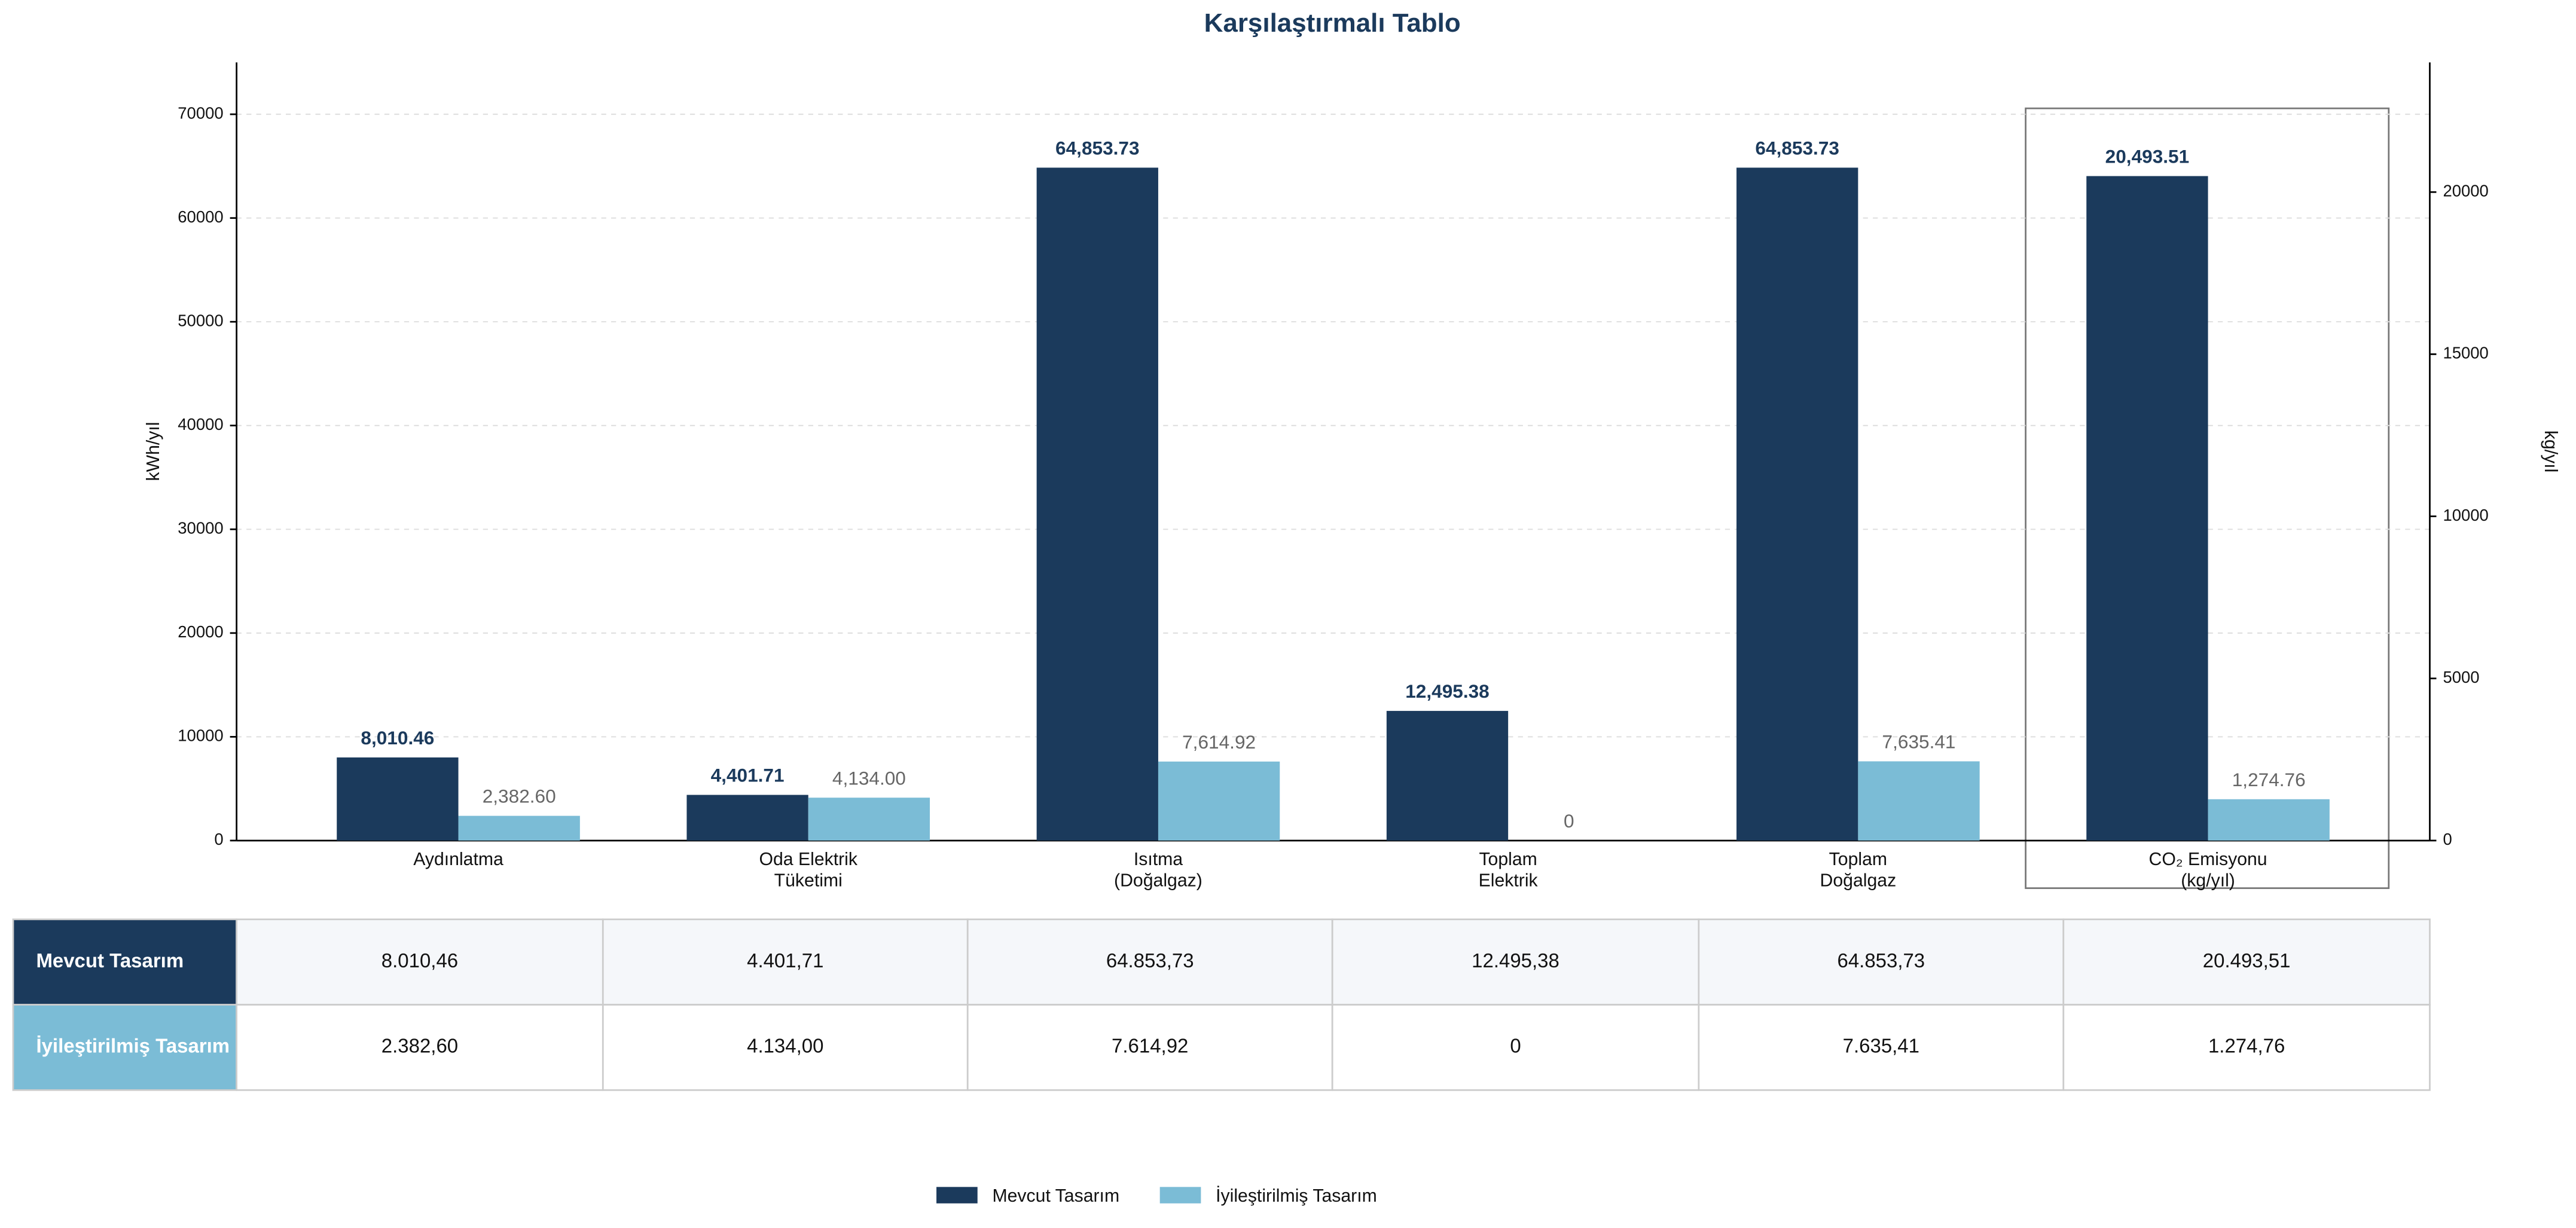 This screenshot has height=1228, width=2576. I want to click on y-tick-label: 40000, so click(200, 424).